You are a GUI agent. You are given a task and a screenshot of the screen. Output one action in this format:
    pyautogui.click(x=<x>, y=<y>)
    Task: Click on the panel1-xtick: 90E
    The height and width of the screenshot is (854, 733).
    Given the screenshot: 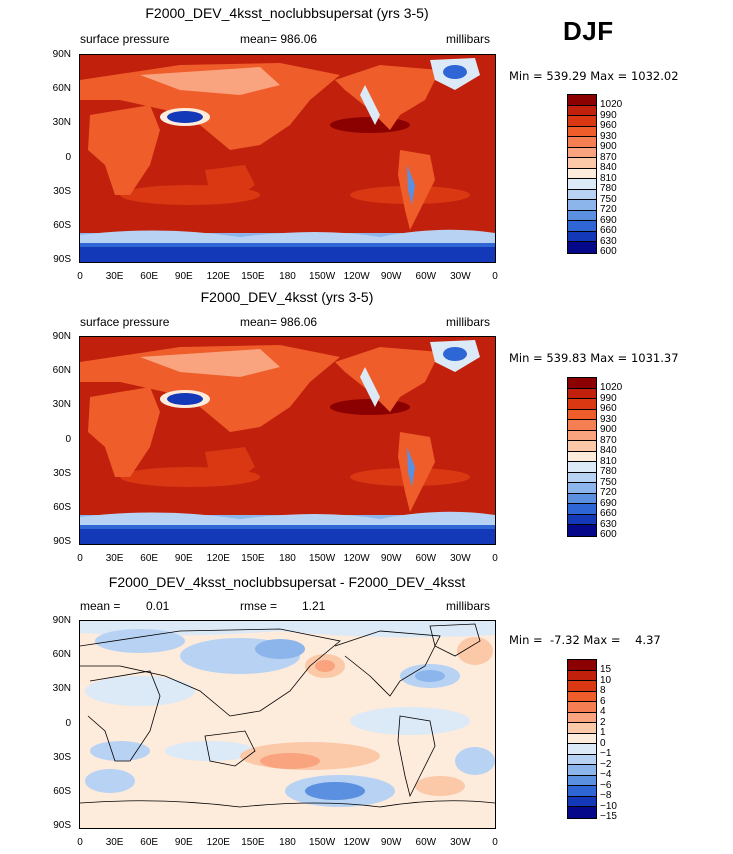 What is the action you would take?
    pyautogui.click(x=183, y=276)
    